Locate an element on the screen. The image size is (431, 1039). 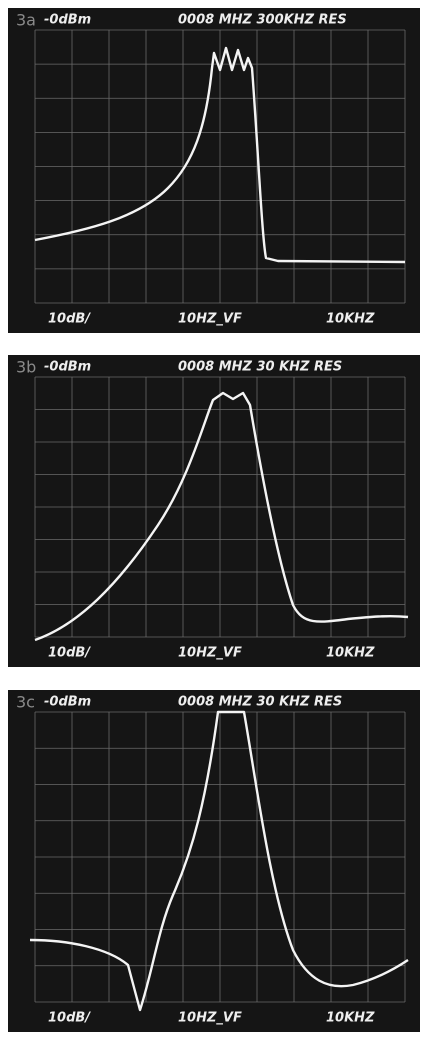
figure-label: 3c is located at coordinates (25, 702).